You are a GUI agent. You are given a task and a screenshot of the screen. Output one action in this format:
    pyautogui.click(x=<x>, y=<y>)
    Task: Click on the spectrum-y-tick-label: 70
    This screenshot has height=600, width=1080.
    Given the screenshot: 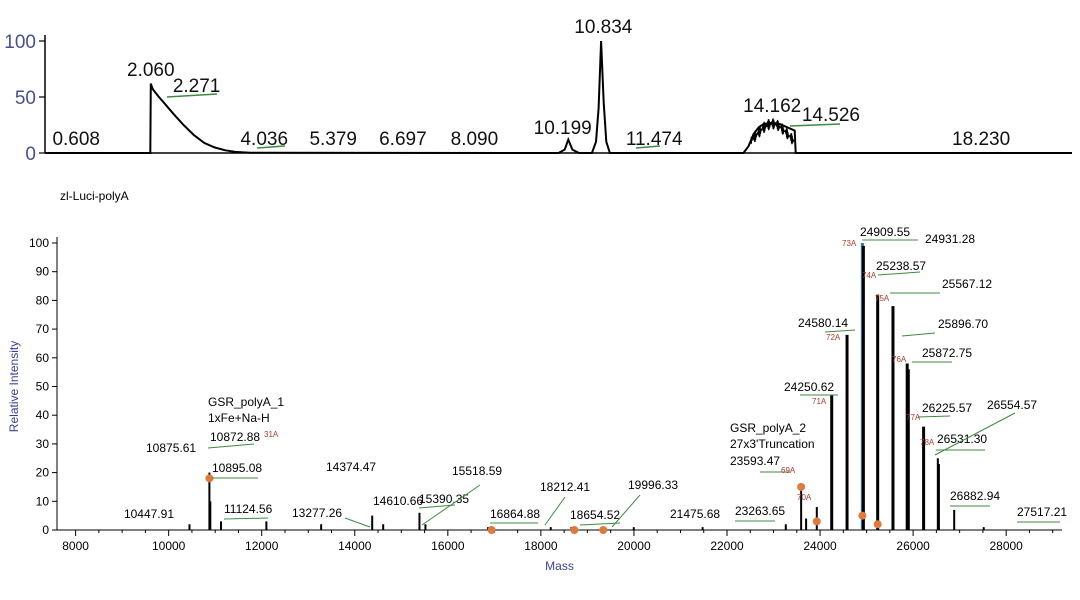 What is the action you would take?
    pyautogui.click(x=43, y=329)
    